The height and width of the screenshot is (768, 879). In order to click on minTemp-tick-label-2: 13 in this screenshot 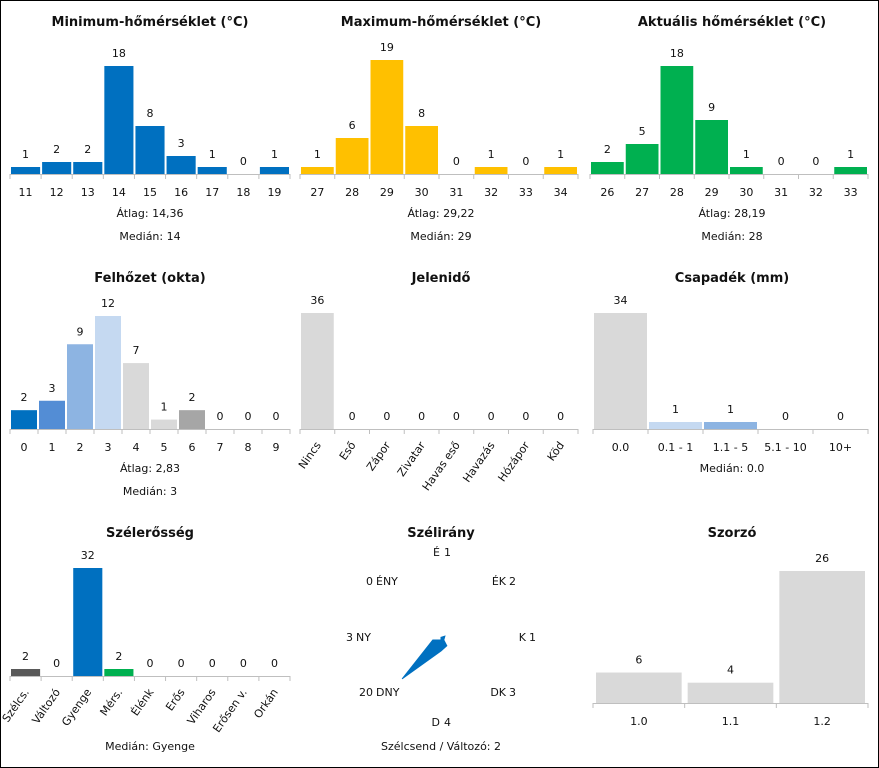, I will do `click(88, 192)`.